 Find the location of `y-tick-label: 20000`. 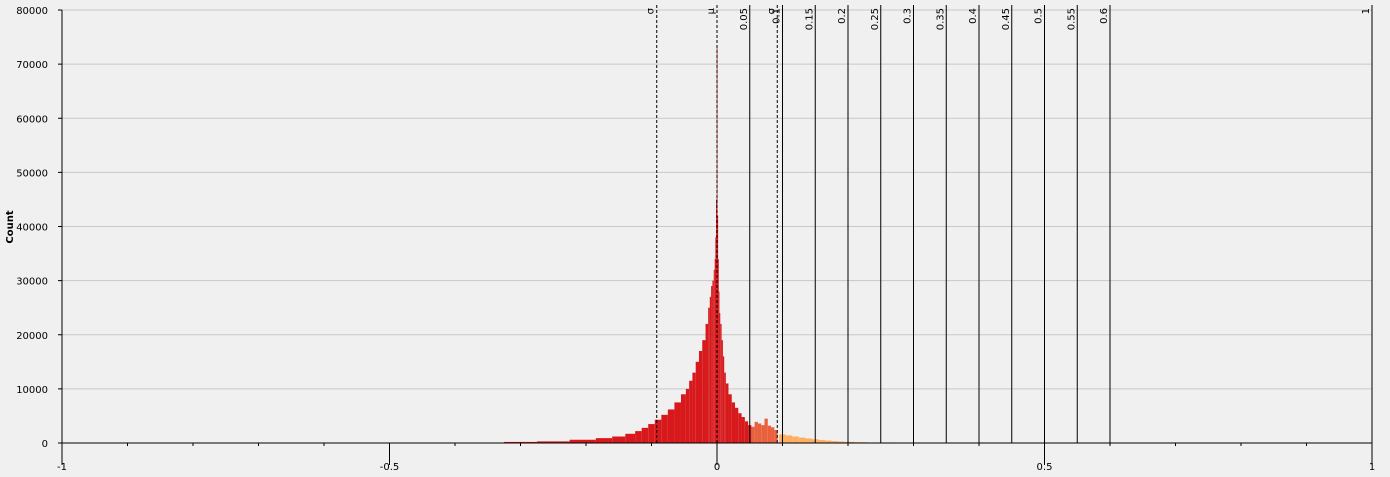

y-tick-label: 20000 is located at coordinates (32, 336).